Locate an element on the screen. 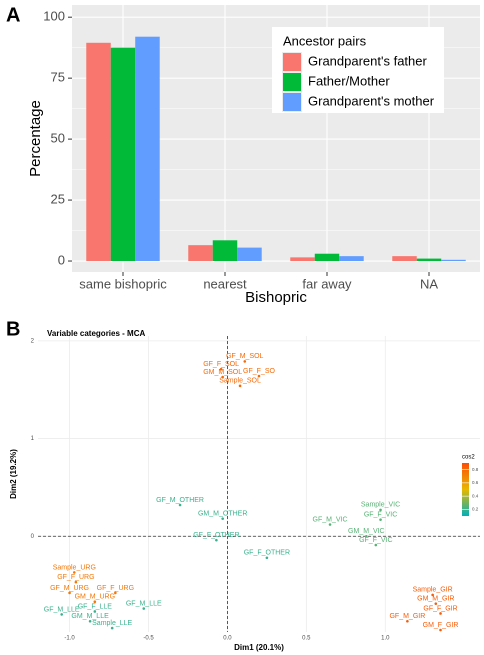 The width and height of the screenshot is (484, 655). point-label: GM_M_SOL is located at coordinates (222, 372).